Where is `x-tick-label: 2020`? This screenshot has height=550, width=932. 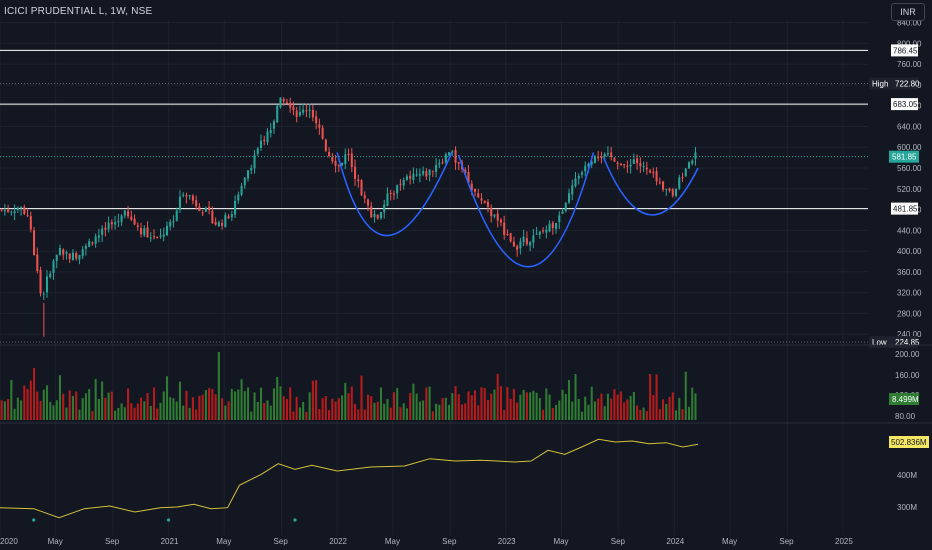 x-tick-label: 2020 is located at coordinates (9, 541).